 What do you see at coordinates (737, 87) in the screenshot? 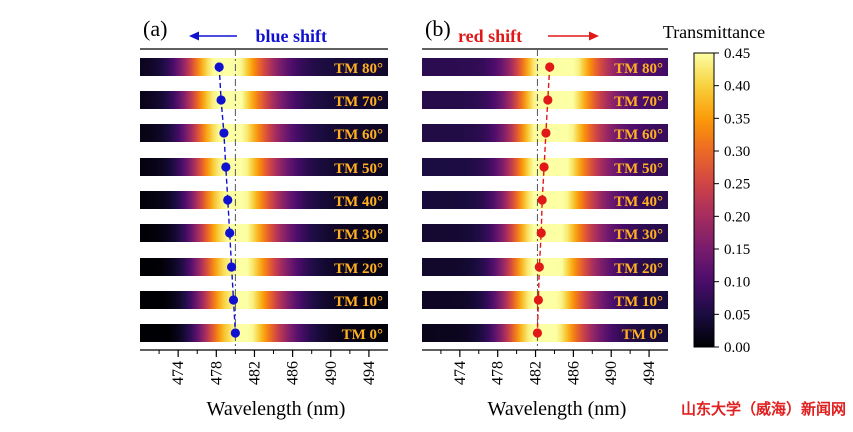
I see `colorbar-tick-label: 0.40` at bounding box center [737, 87].